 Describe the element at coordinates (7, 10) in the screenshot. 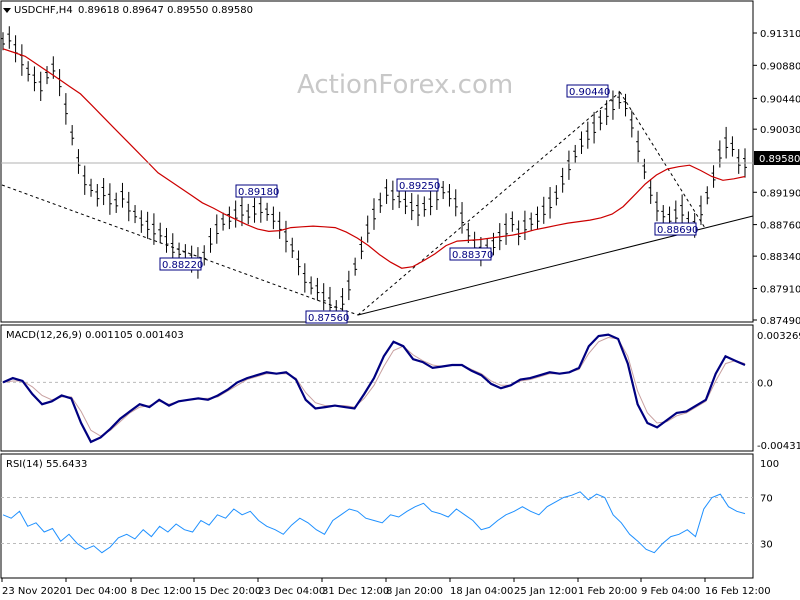

I see `dropdown-triangle-icon` at that location.